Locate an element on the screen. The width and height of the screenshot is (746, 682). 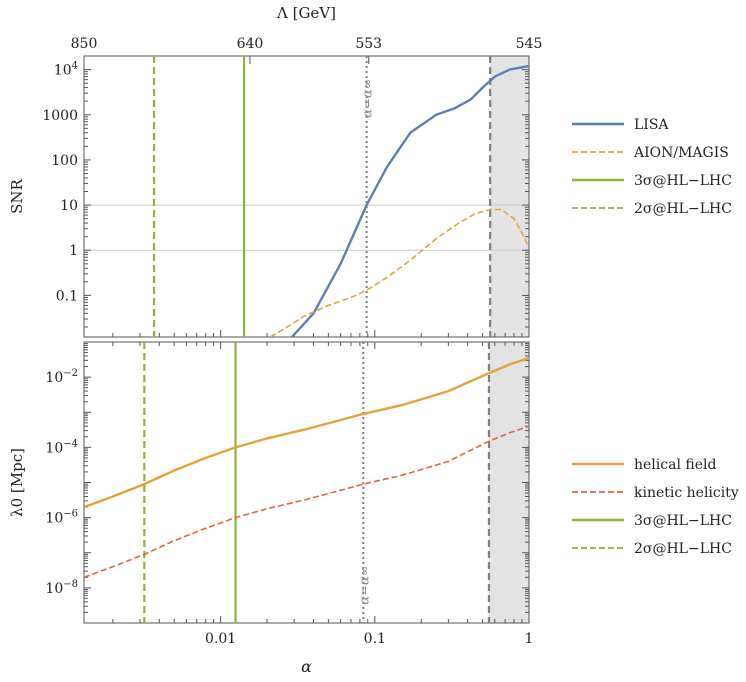
top-tick-label: 850 is located at coordinates (84, 44).